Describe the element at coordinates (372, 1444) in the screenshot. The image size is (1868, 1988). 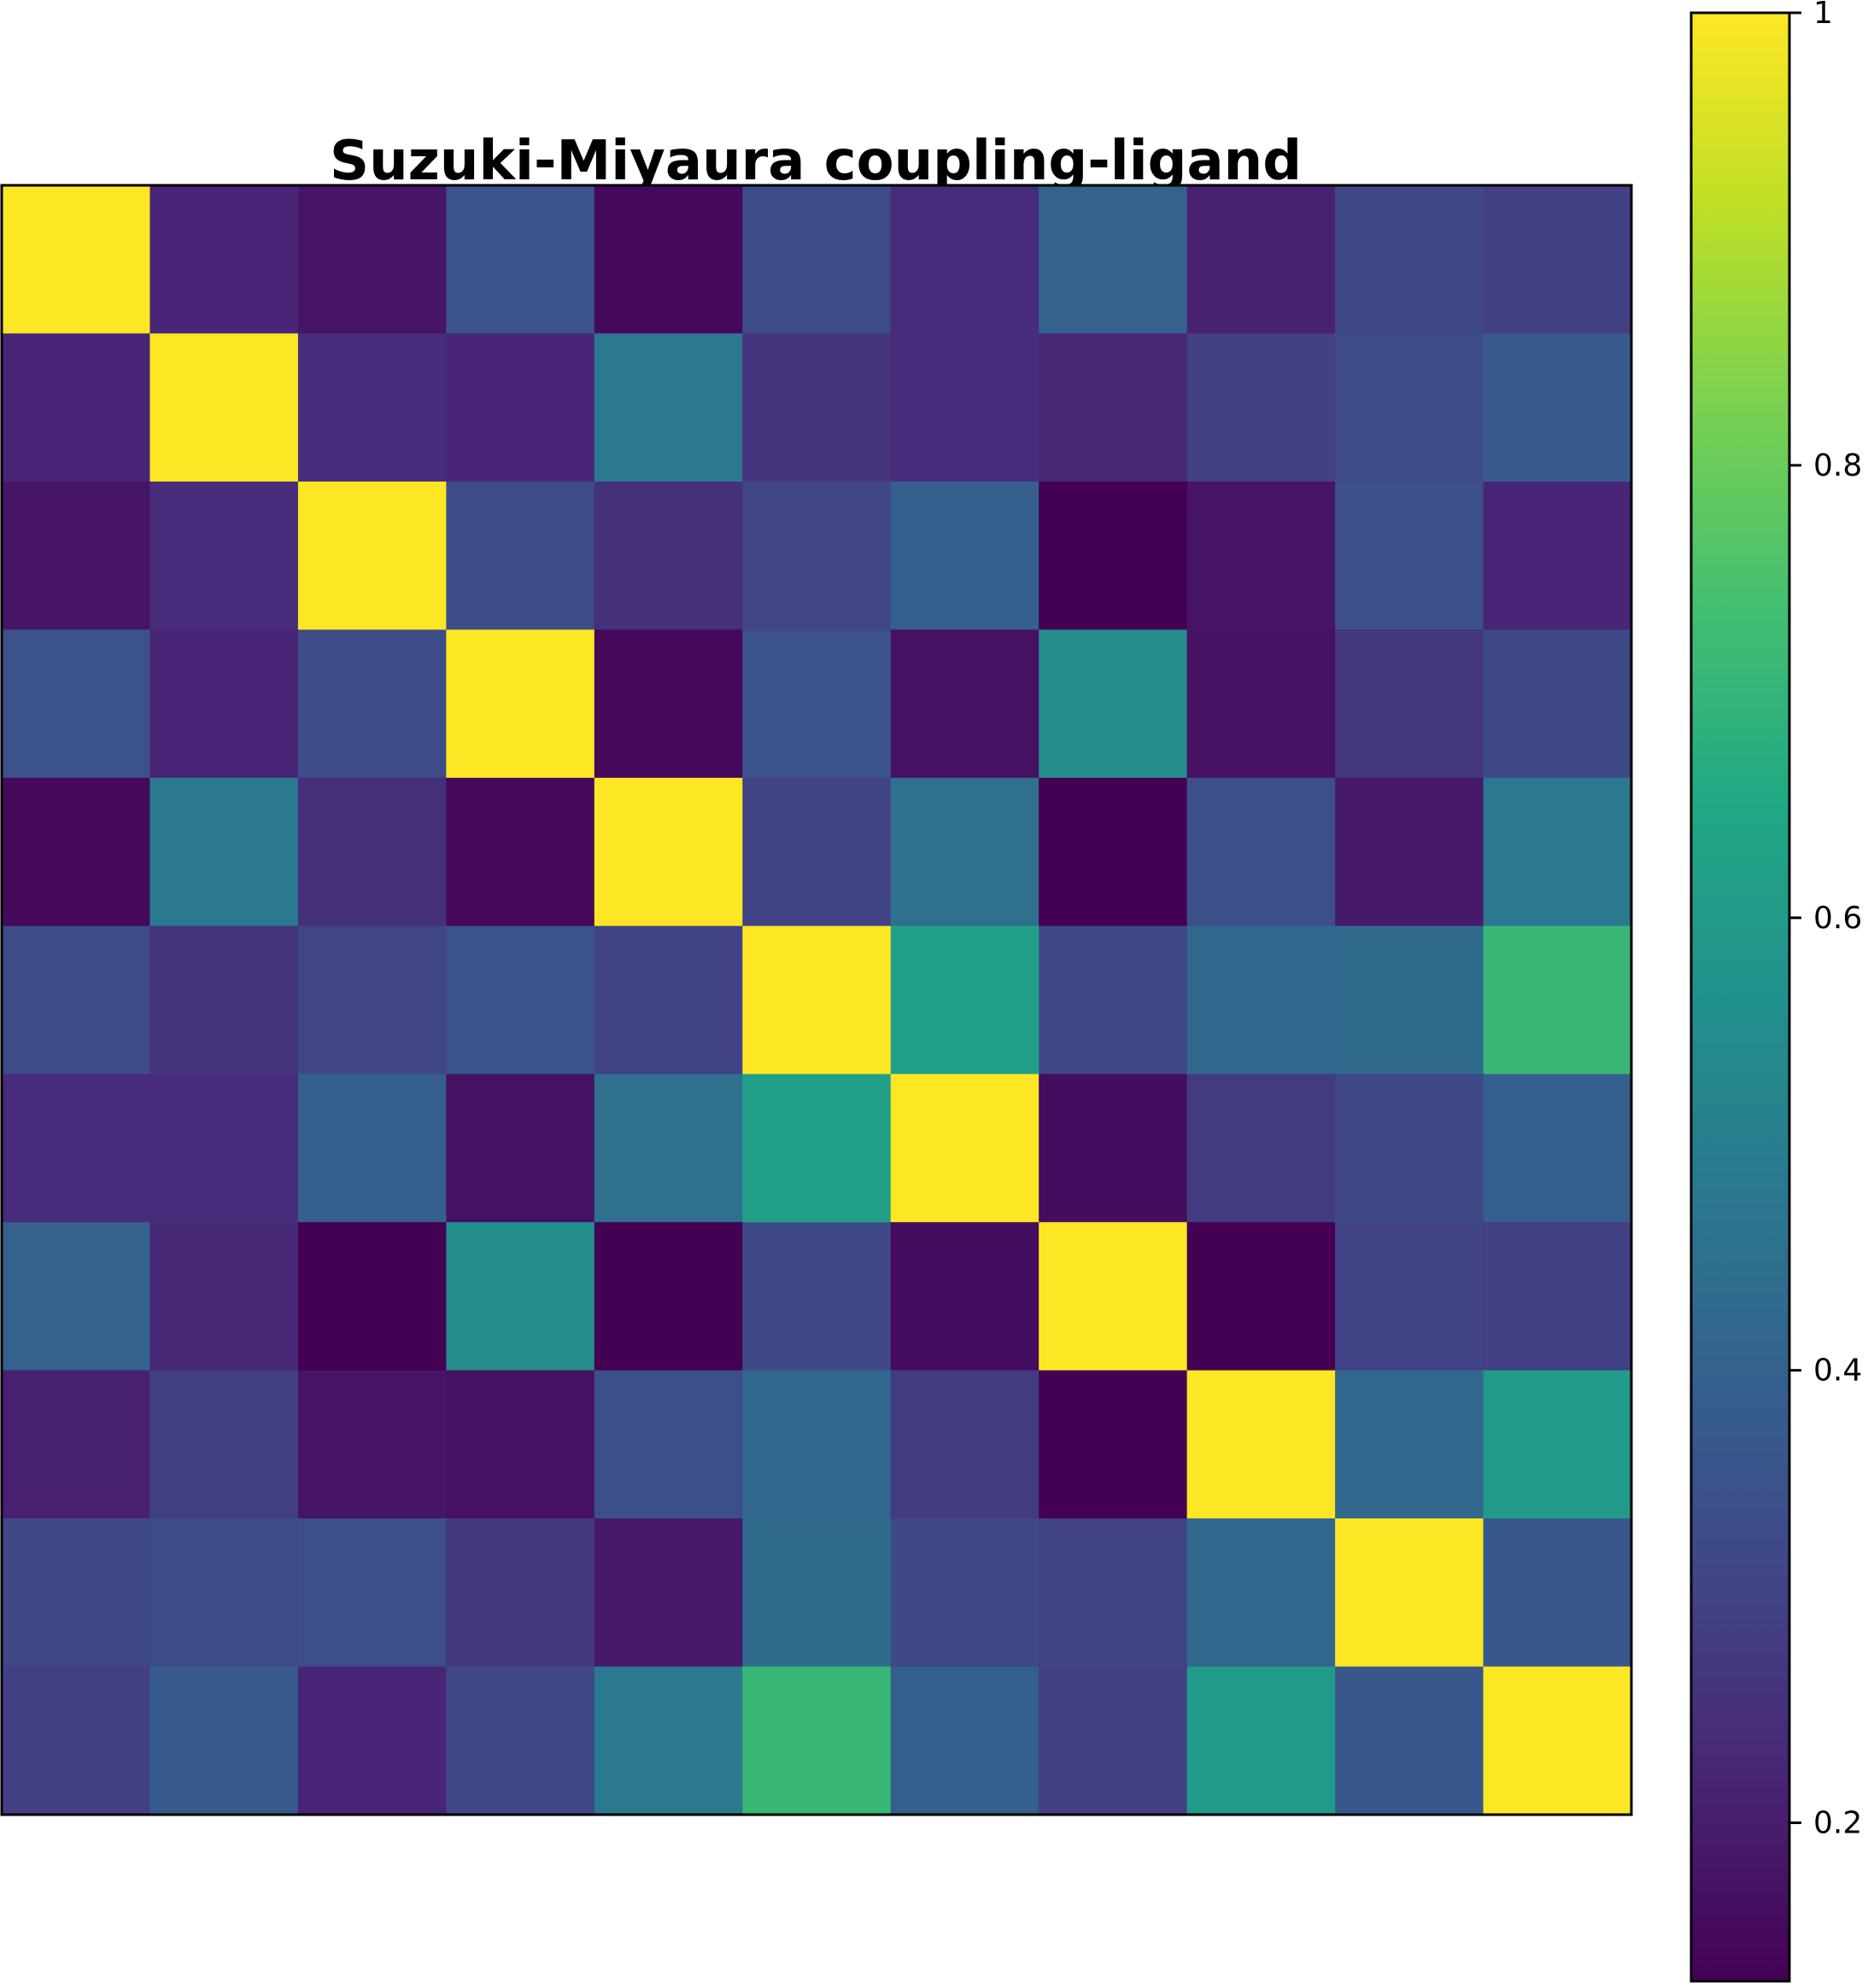
I see `heatmap-cell-r8-c2` at that location.